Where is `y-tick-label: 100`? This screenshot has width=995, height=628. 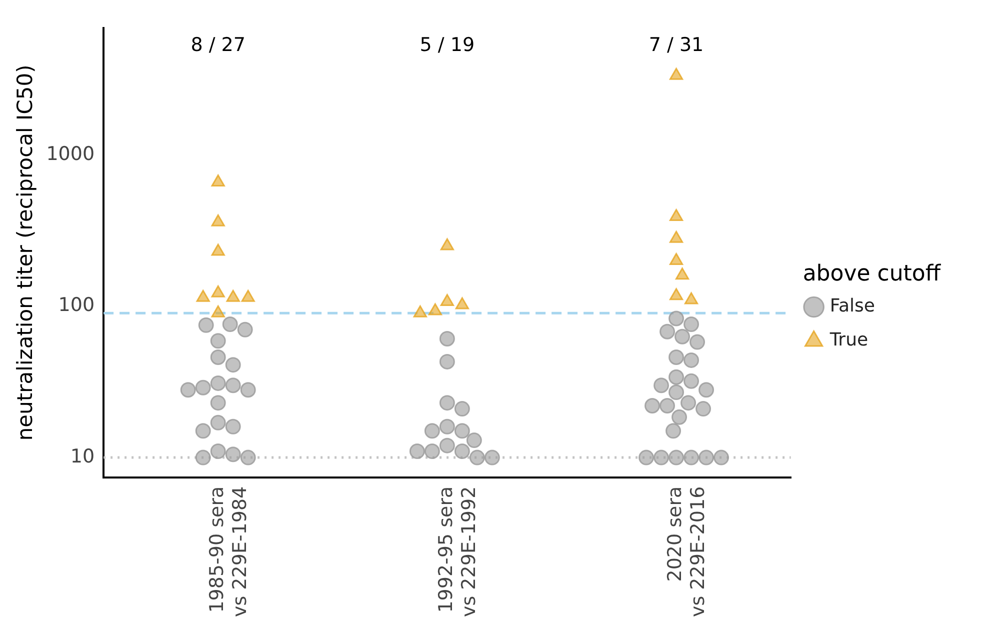
y-tick-label: 100 is located at coordinates (76, 305).